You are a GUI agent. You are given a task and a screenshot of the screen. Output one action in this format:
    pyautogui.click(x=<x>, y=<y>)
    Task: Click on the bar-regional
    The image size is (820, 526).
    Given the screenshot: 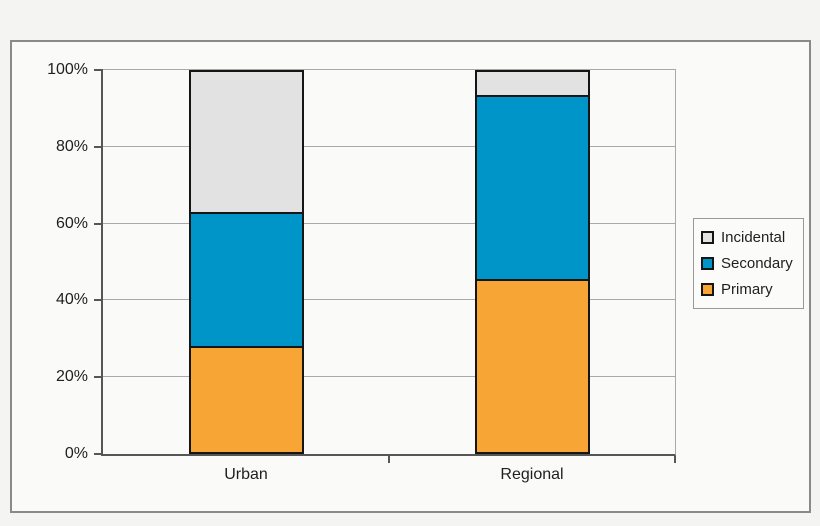 What is the action you would take?
    pyautogui.click(x=532, y=262)
    